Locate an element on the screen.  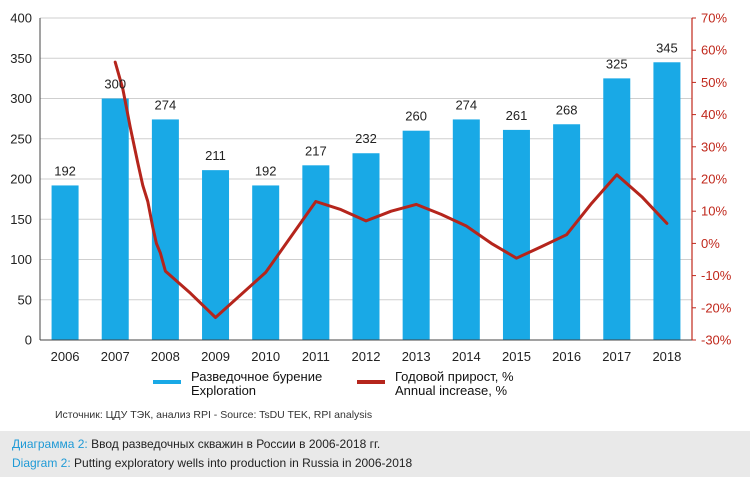
left-tick-label: 100 is located at coordinates (21, 259).